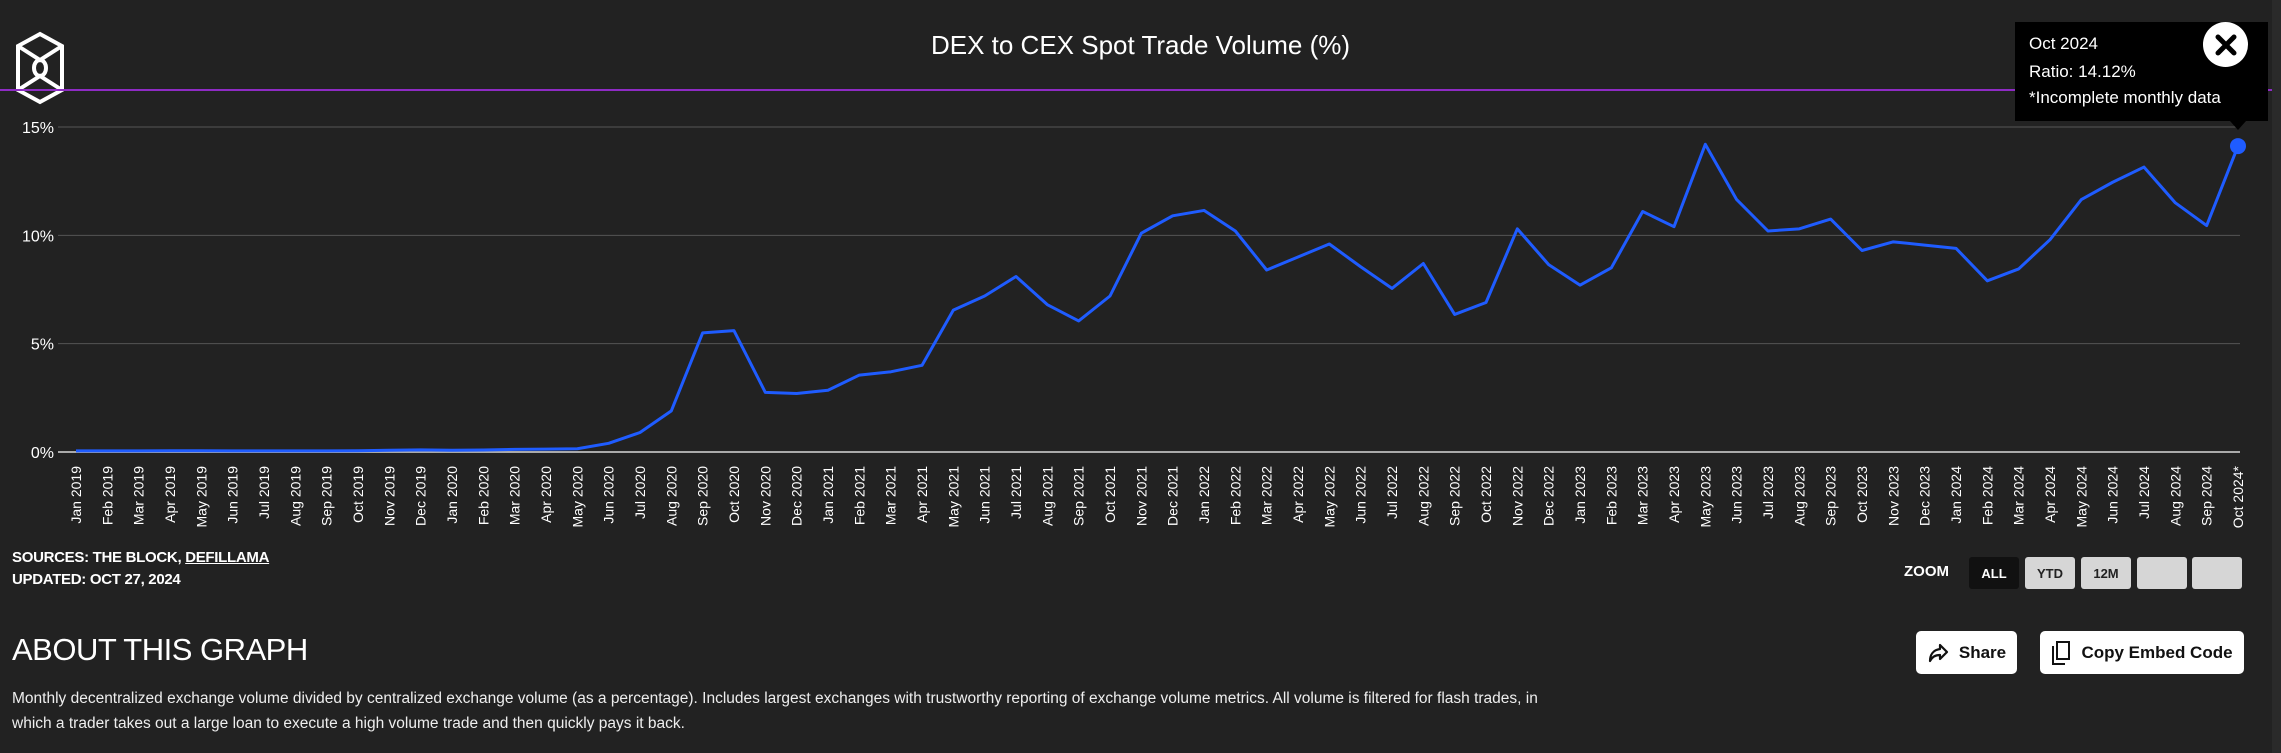 This screenshot has height=753, width=2281. Describe the element at coordinates (452, 495) in the screenshot. I see `x-tick-label: Jan 2020` at that location.